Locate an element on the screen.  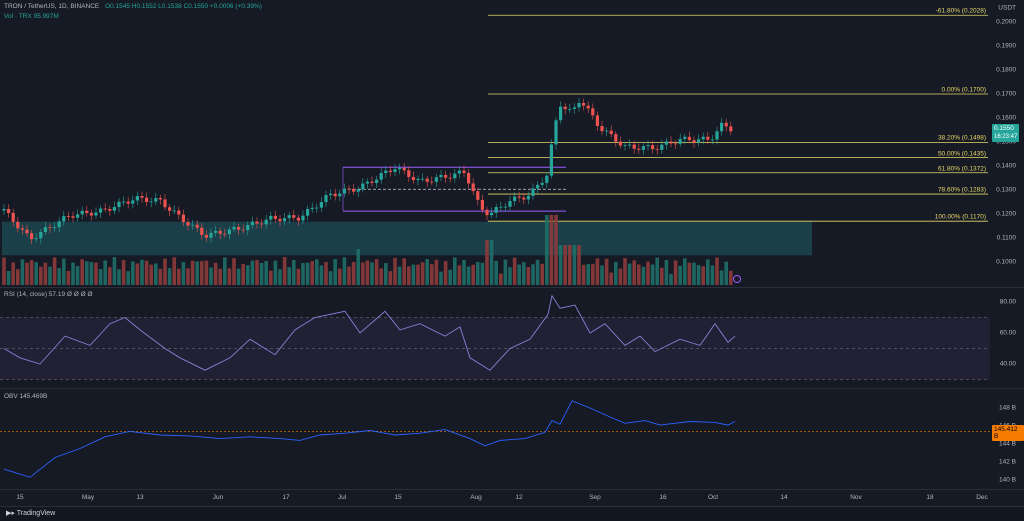
volume-legend: Vol · TRX 95.997M is located at coordinates (31, 16).